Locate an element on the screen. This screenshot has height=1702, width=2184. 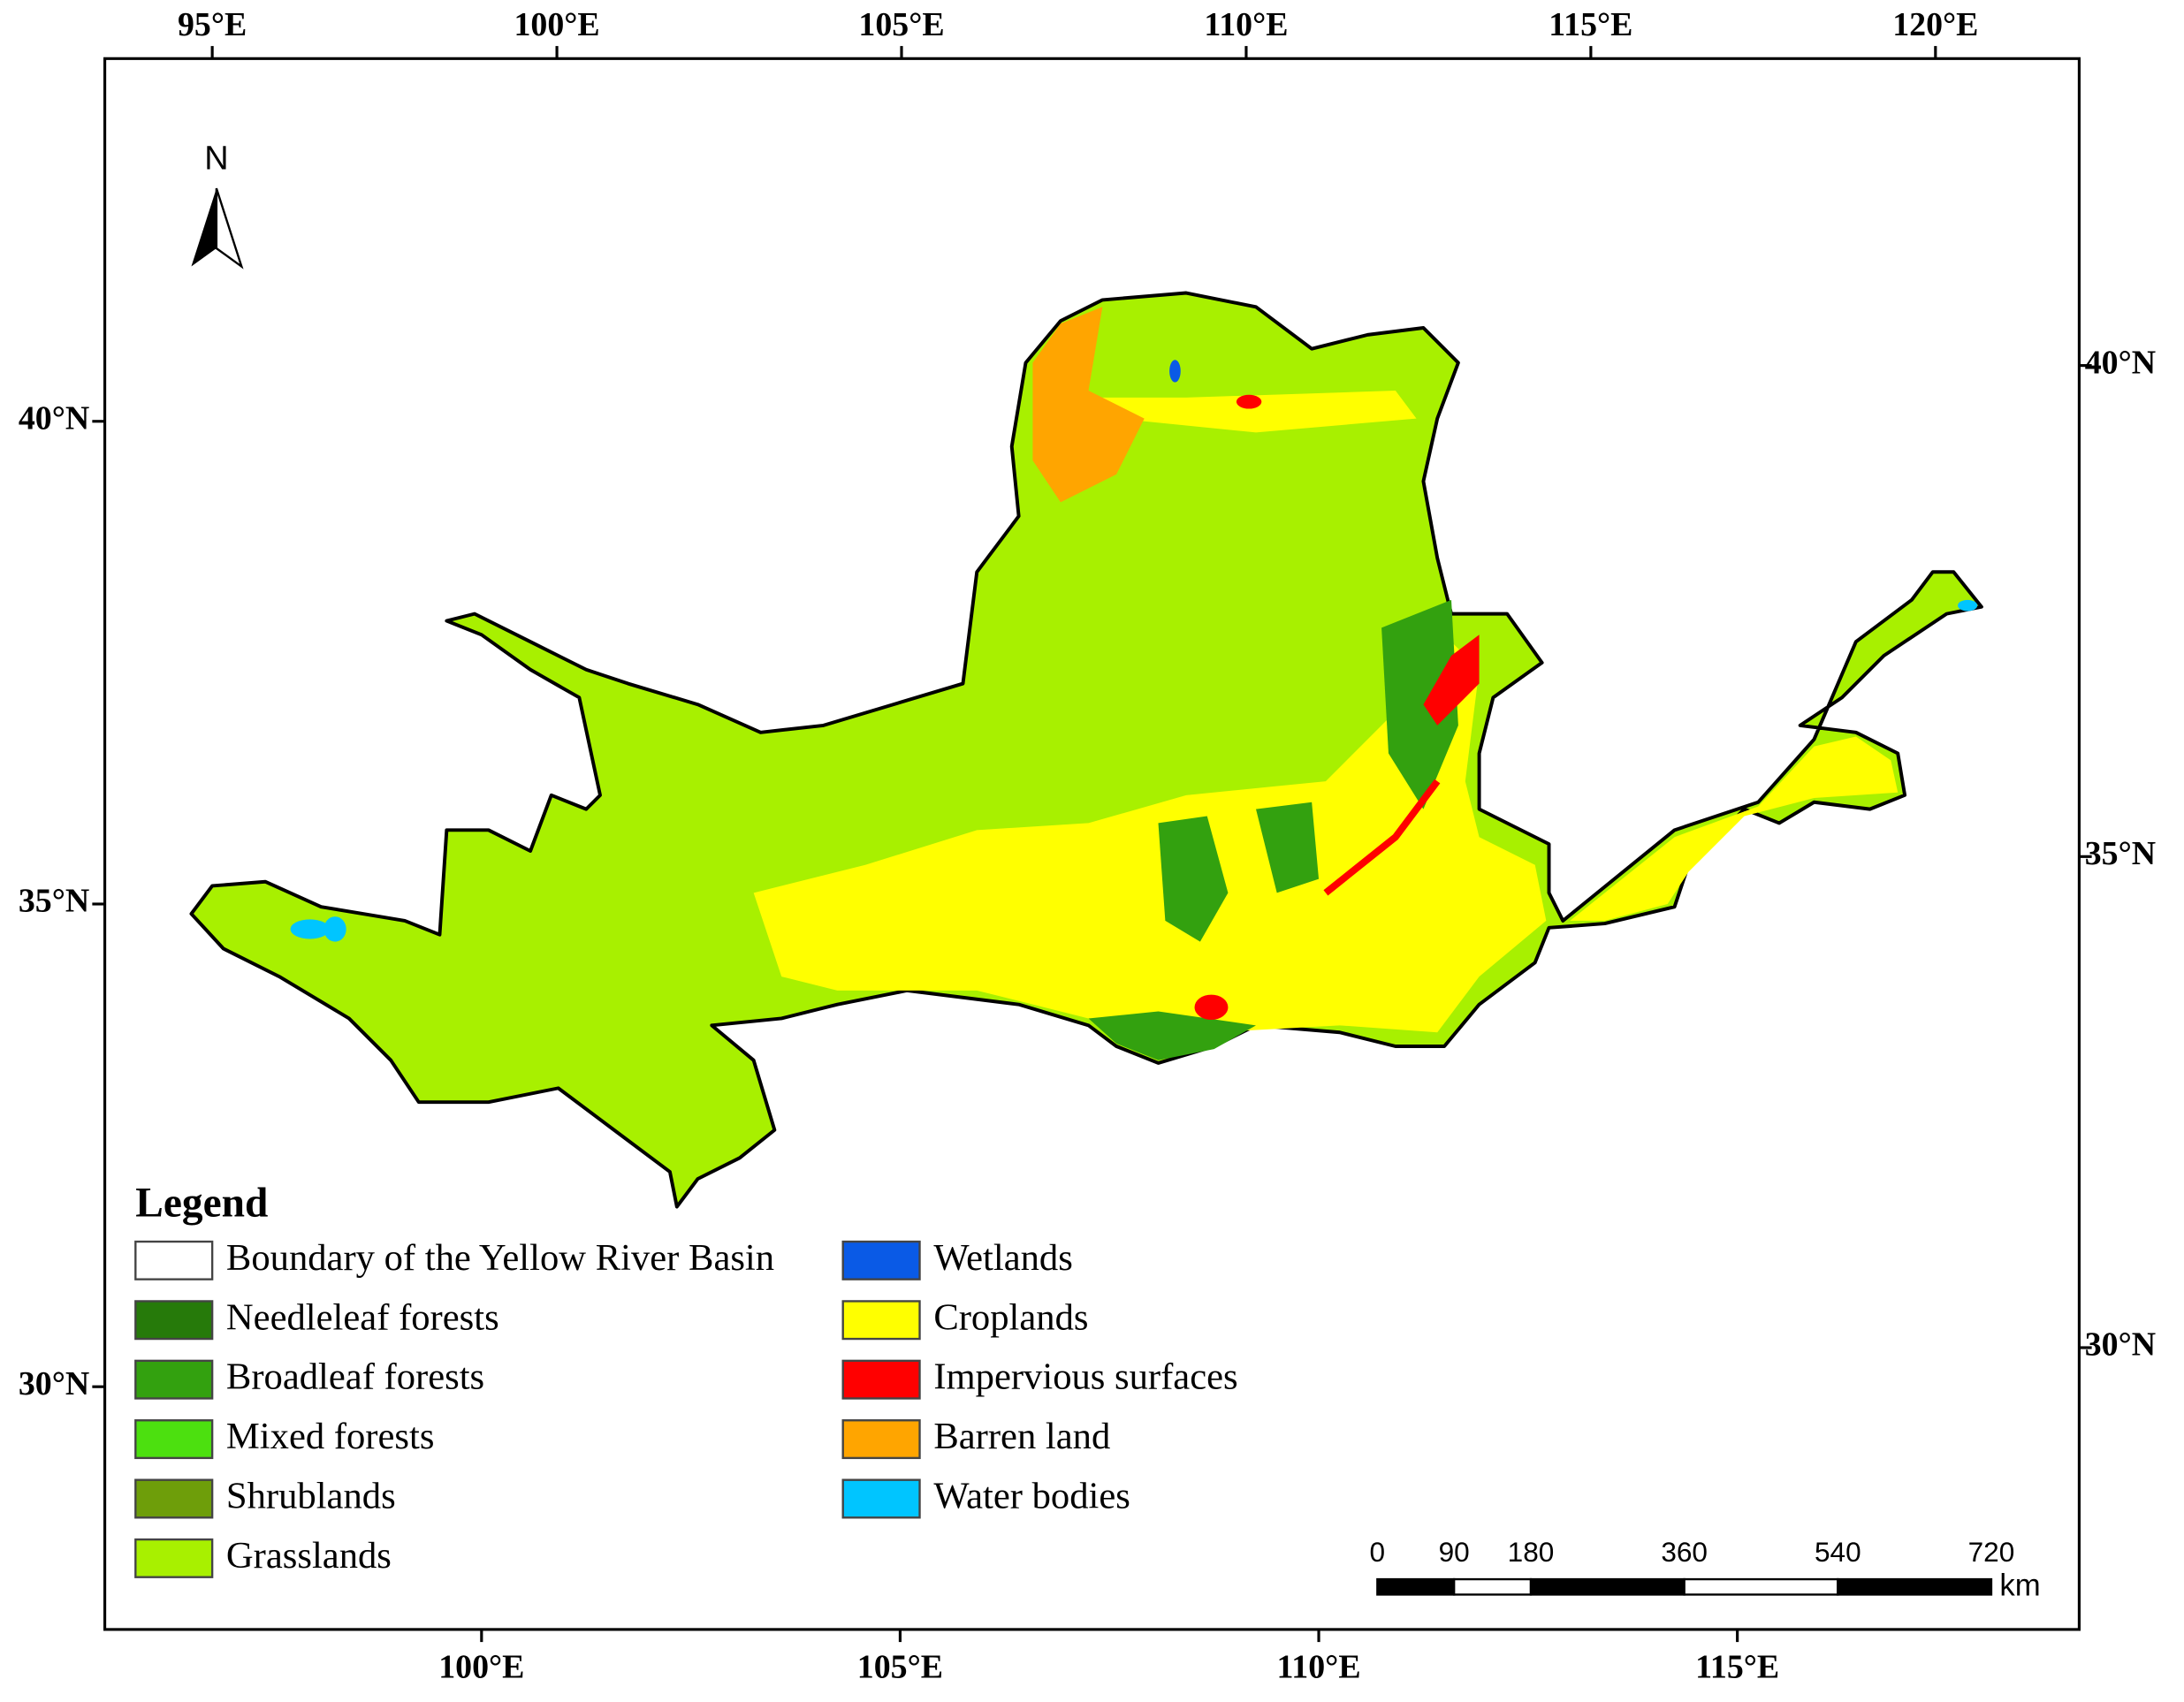
legend-label: Boundary of the Yellow River Basin is located at coordinates (500, 1258).